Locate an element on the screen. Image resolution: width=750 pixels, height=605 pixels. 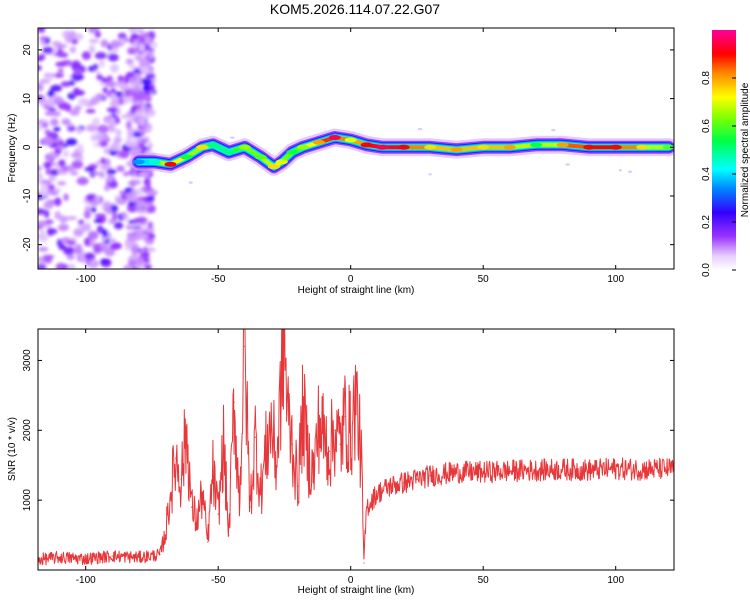
snr-y-tick-label: 3000 is located at coordinates (27, 360).